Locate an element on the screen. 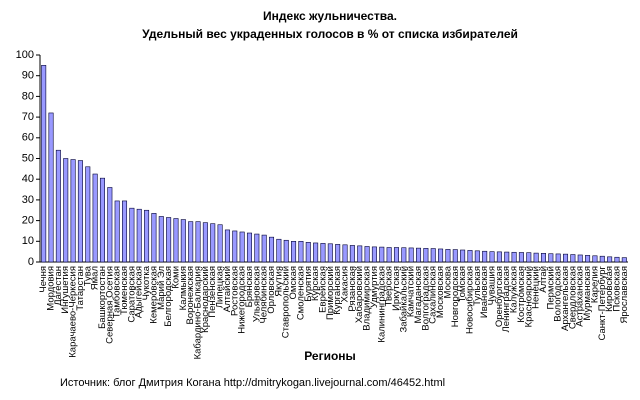  x-tick-label: Курганская is located at coordinates (337, 290).